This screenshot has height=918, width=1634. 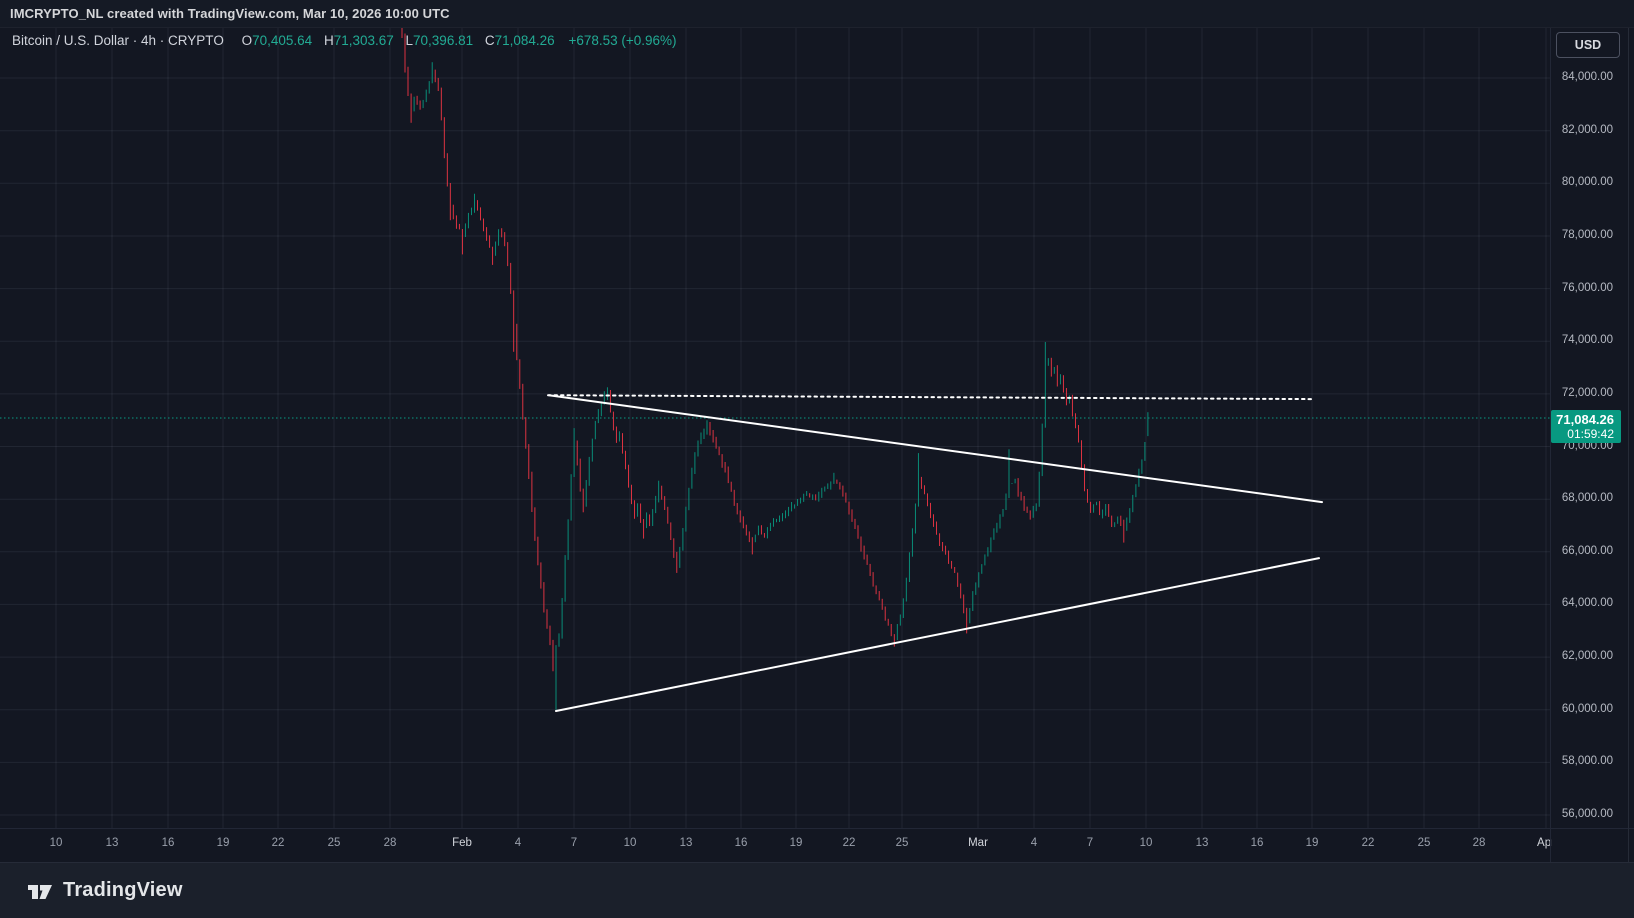 What do you see at coordinates (363, 40) in the screenshot?
I see `high-value: 71,303.67` at bounding box center [363, 40].